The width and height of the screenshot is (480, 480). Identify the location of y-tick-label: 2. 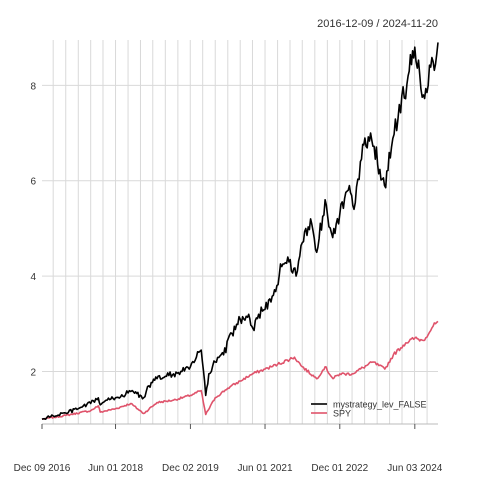
(33, 373).